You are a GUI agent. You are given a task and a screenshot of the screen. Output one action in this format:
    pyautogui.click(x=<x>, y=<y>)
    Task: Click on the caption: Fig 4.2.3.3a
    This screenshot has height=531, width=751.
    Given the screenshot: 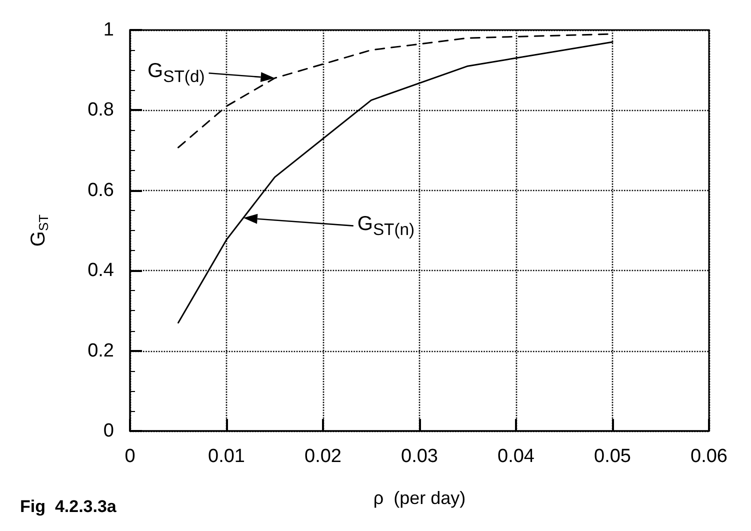 What is the action you would take?
    pyautogui.click(x=68, y=506)
    